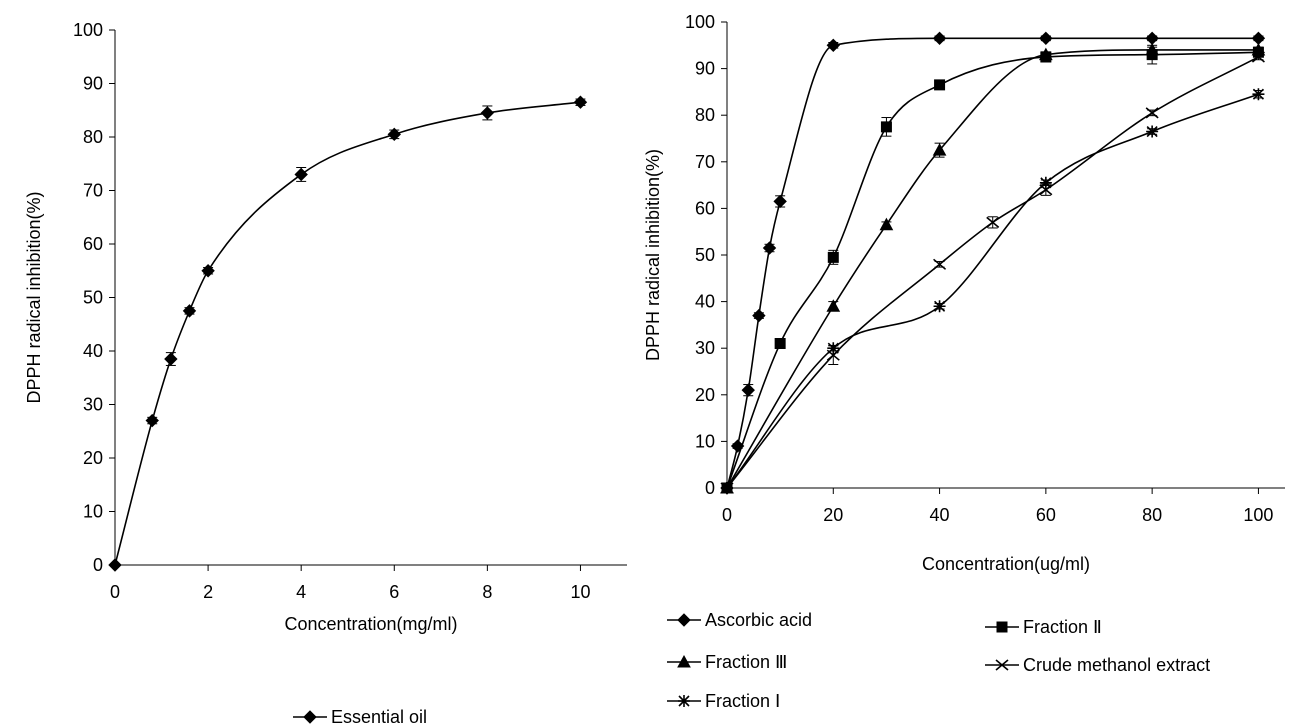 This screenshot has height=725, width=1289. I want to click on x-tick-label: 4, so click(301, 592).